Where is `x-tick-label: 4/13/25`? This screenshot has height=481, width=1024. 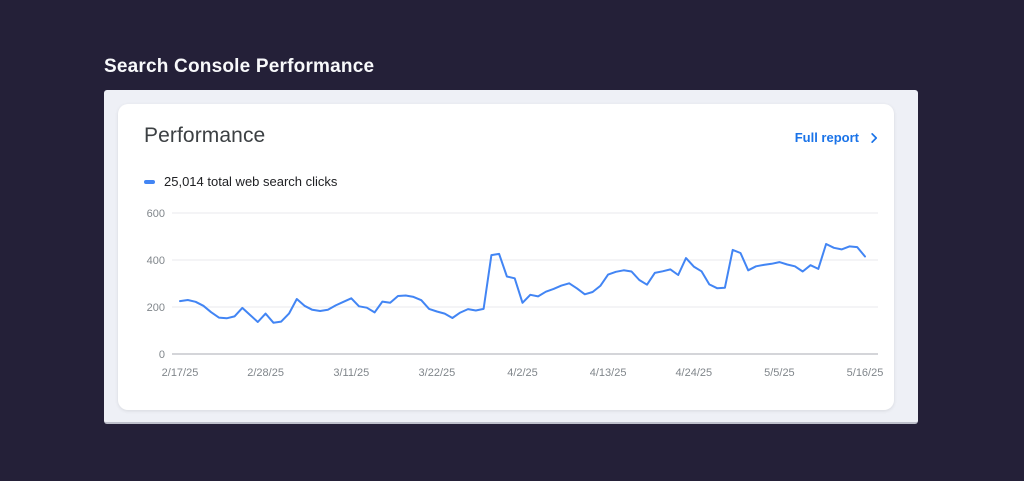
x-tick-label: 4/13/25 is located at coordinates (608, 373).